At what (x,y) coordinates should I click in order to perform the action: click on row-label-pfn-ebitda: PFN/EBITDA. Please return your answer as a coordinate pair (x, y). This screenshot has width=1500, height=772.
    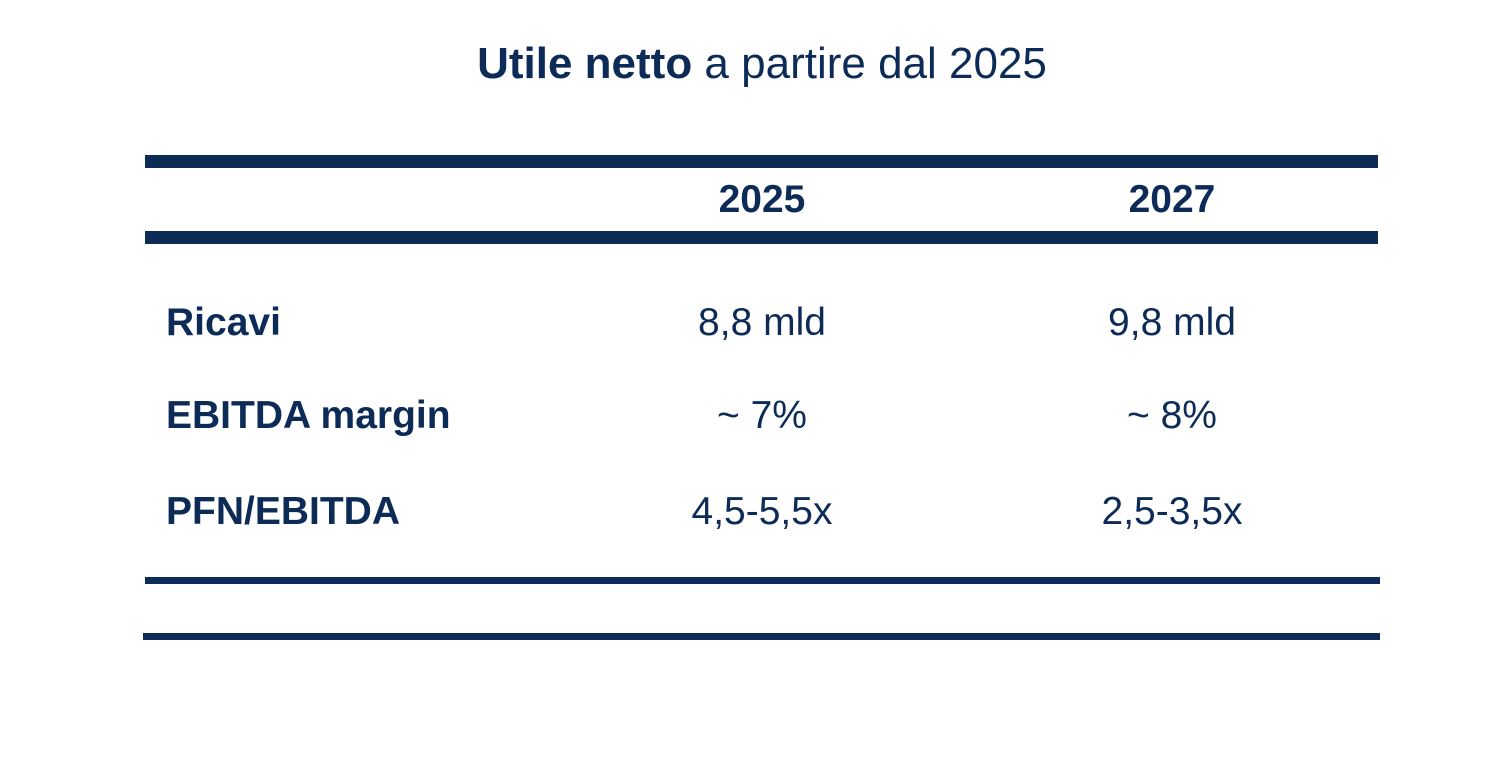
    Looking at the image, I should click on (283, 511).